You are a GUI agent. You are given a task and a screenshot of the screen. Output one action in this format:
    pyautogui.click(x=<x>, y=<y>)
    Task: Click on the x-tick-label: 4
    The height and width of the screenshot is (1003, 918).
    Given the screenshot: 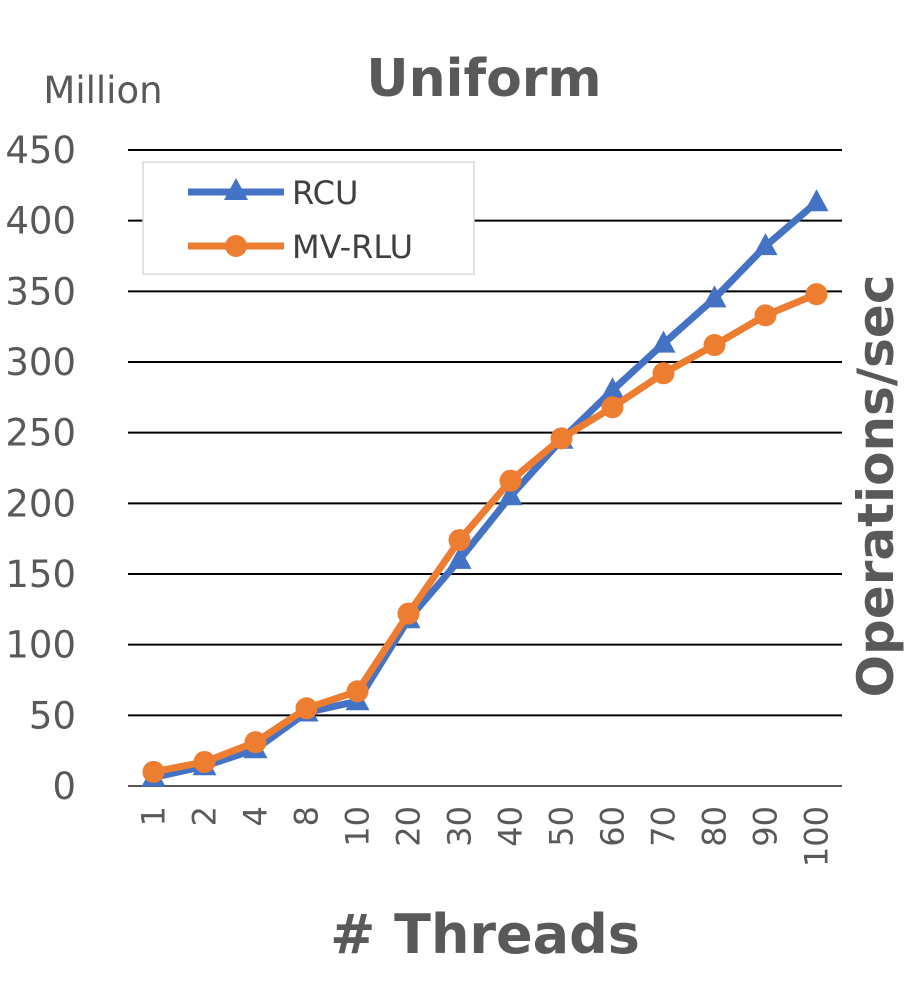 What is the action you would take?
    pyautogui.click(x=256, y=816)
    